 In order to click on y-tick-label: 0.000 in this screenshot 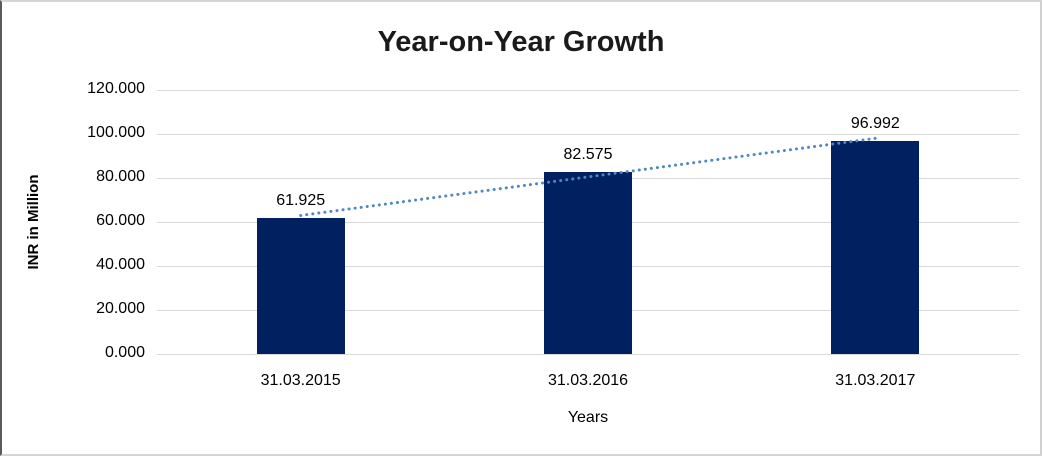, I will do `click(124, 352)`.